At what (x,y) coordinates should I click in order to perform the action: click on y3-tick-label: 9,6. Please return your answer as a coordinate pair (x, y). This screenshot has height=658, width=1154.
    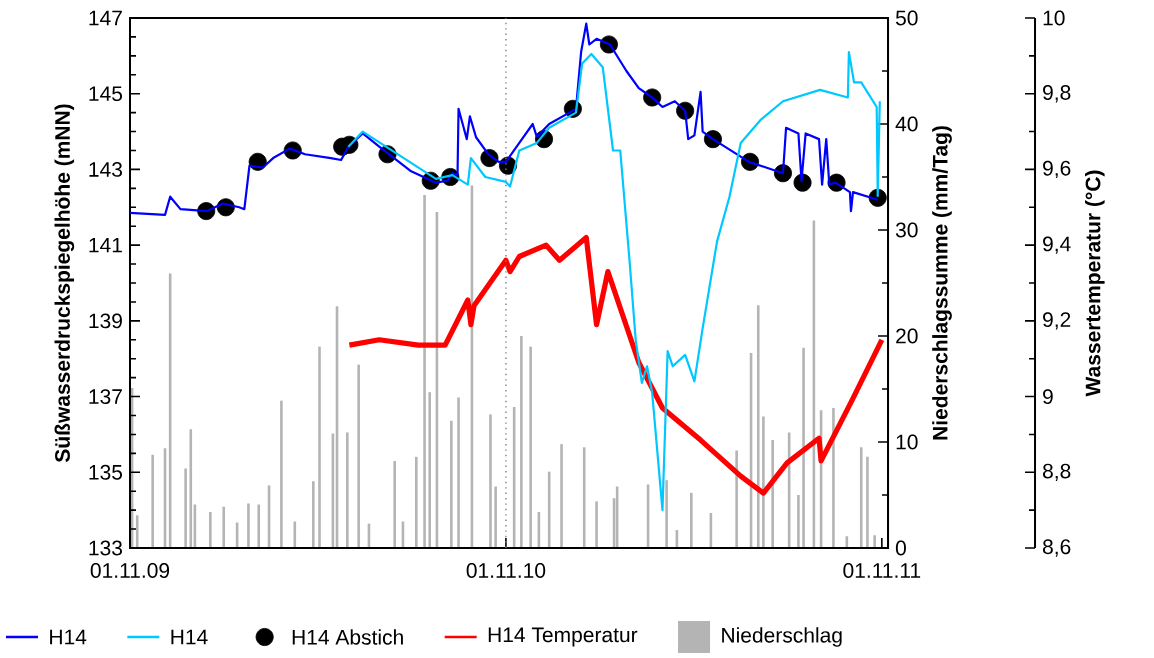
    Looking at the image, I should click on (1057, 169).